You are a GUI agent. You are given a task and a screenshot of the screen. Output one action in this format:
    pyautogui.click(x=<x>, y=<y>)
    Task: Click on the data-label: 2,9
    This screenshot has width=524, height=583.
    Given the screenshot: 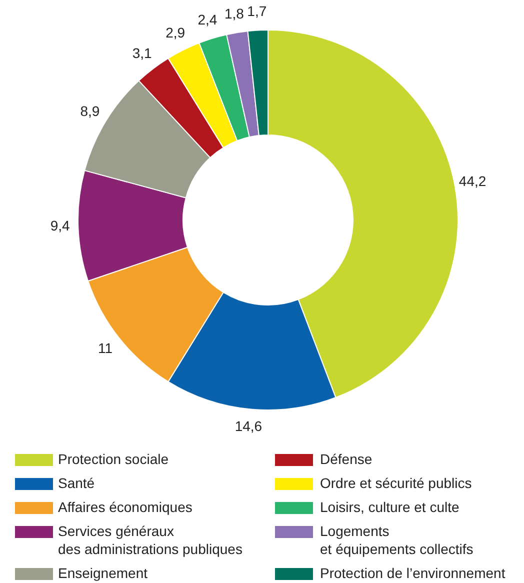 What is the action you would take?
    pyautogui.click(x=176, y=32)
    